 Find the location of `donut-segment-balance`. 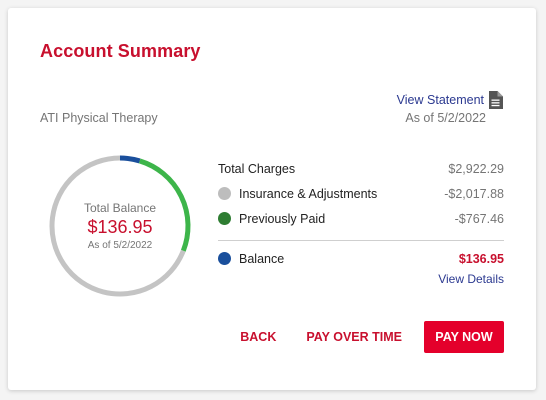

donut-segment-balance is located at coordinates (130, 159).